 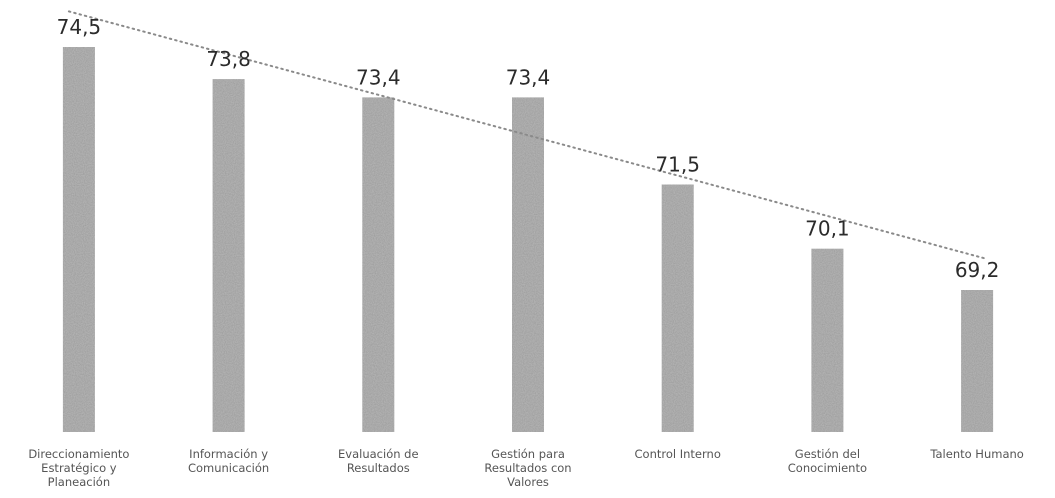 I want to click on category-label-line: Comunicación, so click(x=228, y=468).